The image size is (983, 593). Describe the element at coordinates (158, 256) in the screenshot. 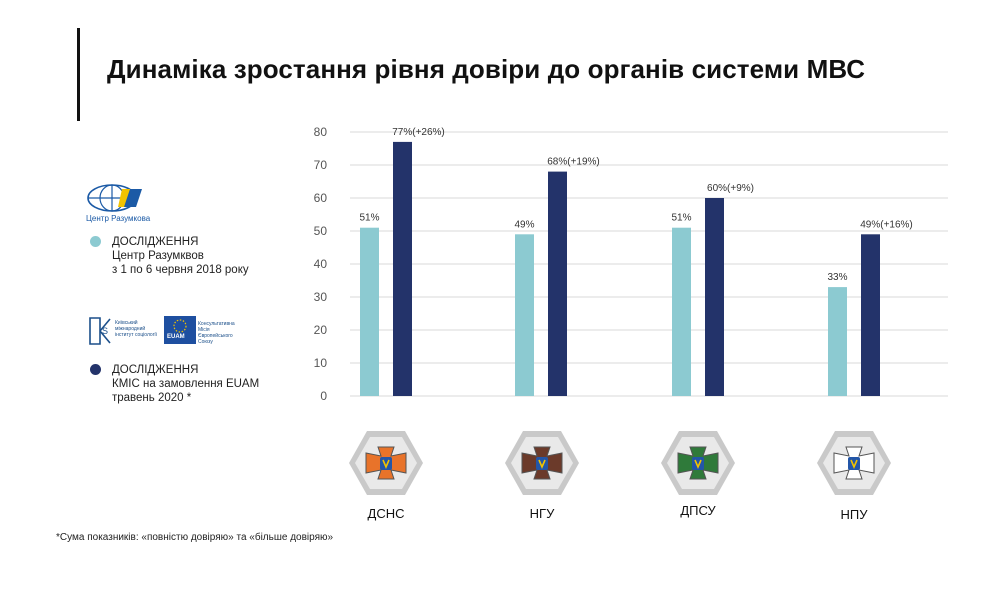

I see `legend-line: Центр Разумквов` at that location.